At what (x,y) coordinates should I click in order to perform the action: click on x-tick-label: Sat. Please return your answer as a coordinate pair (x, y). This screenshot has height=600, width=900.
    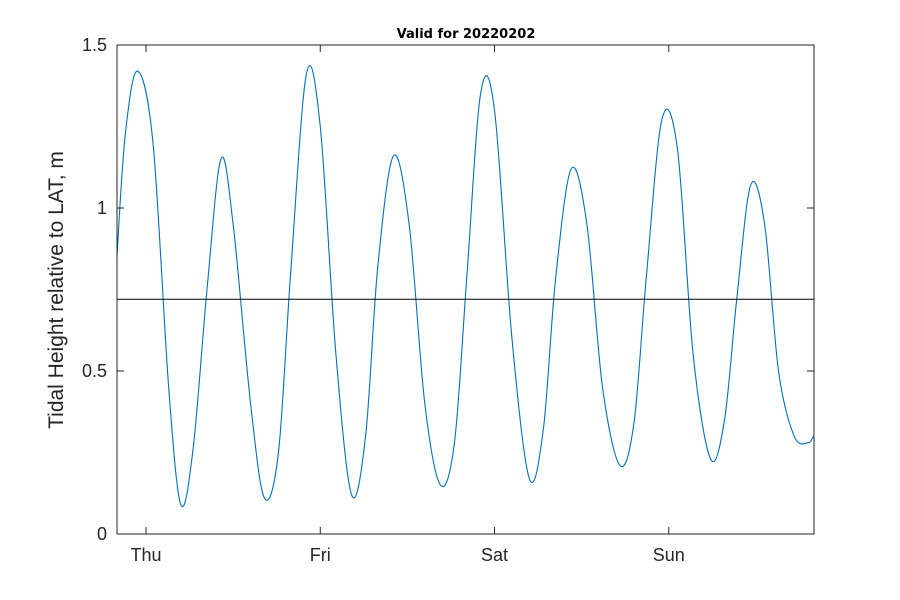
    Looking at the image, I should click on (494, 555).